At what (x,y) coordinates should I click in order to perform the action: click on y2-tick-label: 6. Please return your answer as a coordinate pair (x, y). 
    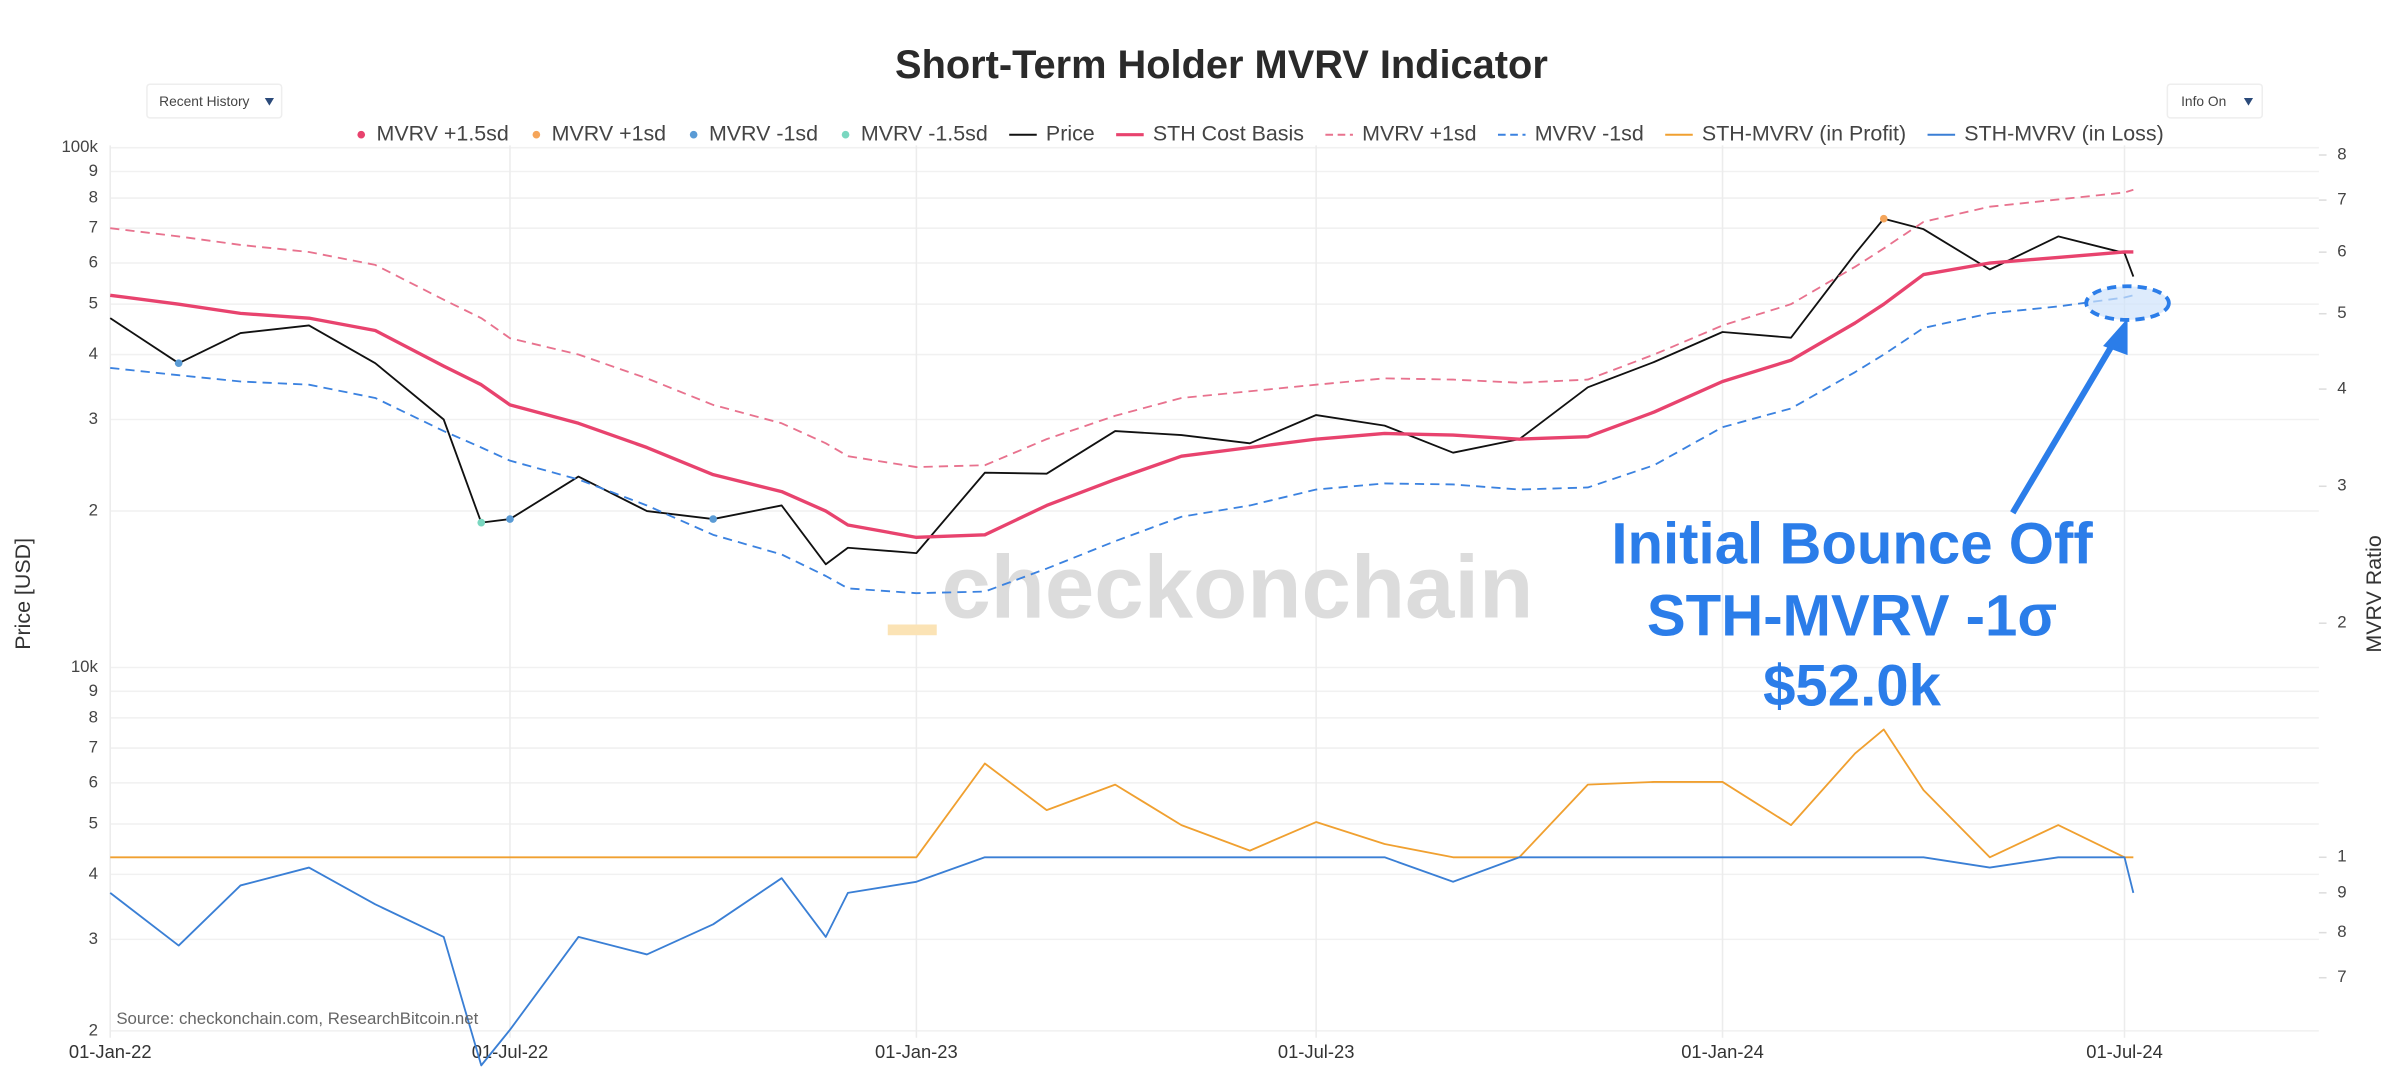
    Looking at the image, I should click on (2341, 251).